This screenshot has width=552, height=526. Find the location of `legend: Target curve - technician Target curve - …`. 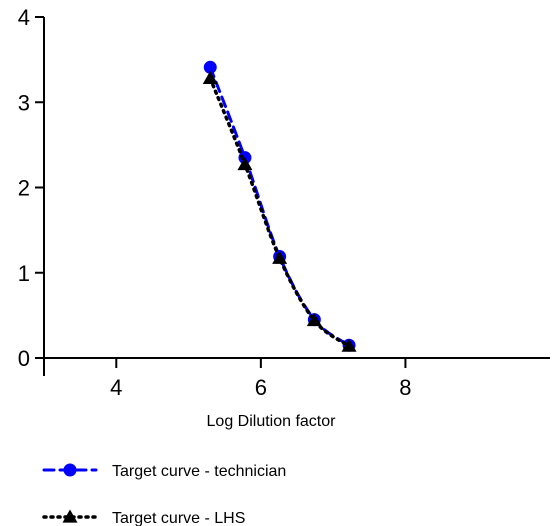

legend: Target curve - technician Target curve - … is located at coordinates (164, 494).